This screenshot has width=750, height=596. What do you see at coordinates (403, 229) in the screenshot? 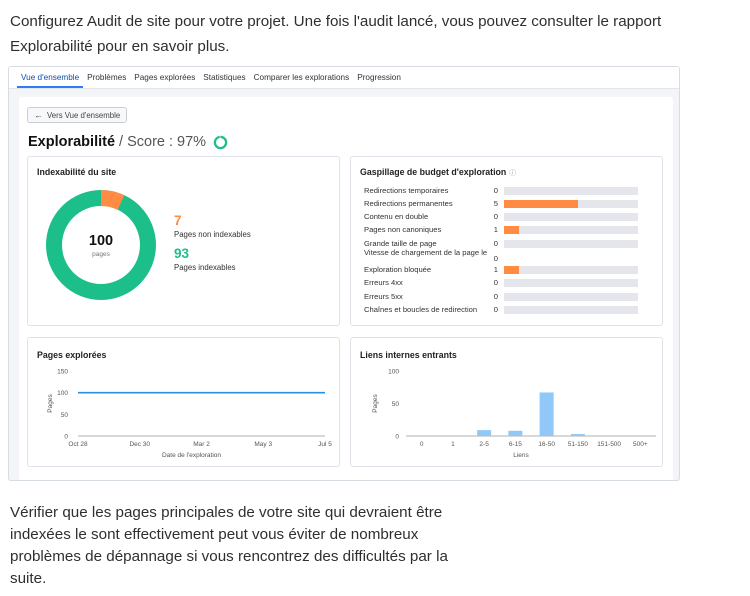
I see `budget-row-label: Pages non canoniques` at bounding box center [403, 229].